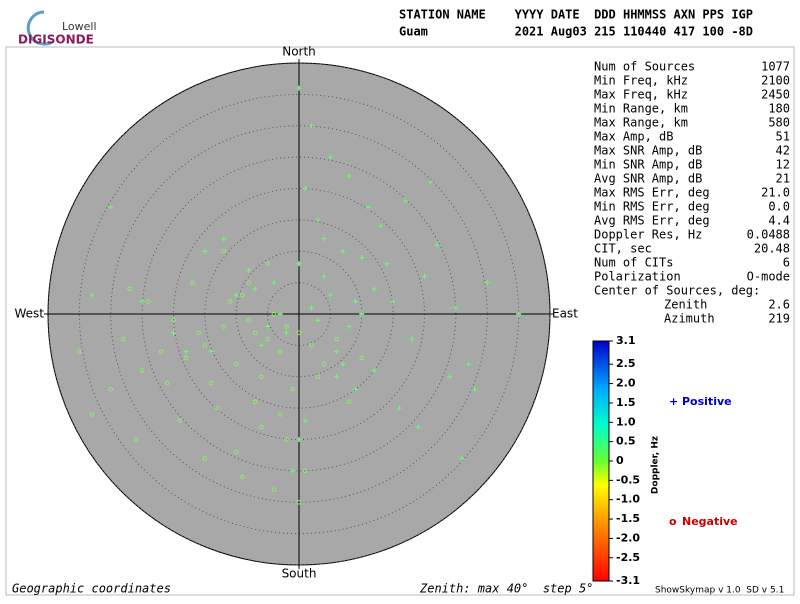 The width and height of the screenshot is (800, 604). I want to click on stat-value: 42, so click(783, 151).